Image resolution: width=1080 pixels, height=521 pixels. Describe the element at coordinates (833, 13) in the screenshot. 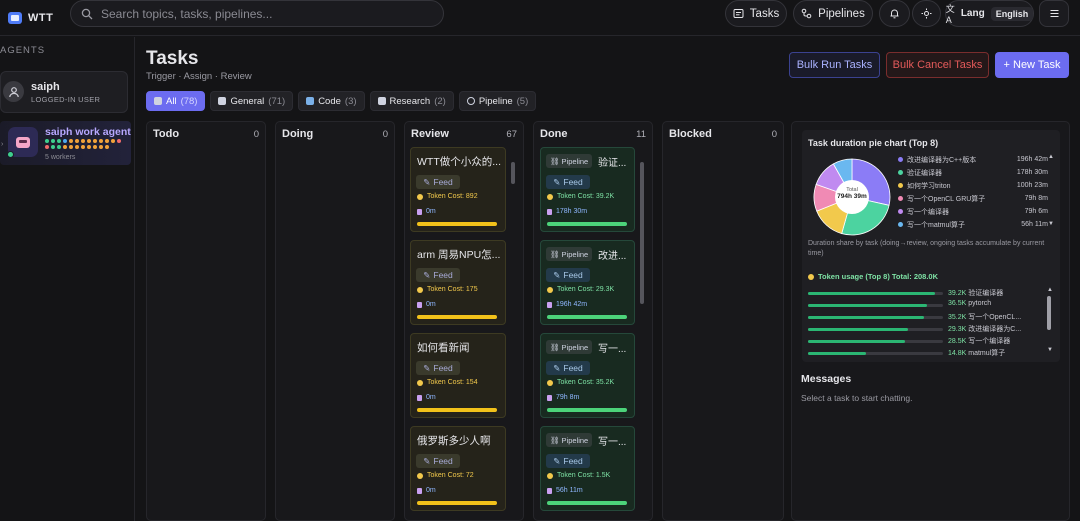

I see `nav-pipelines-button: Pipelines` at that location.